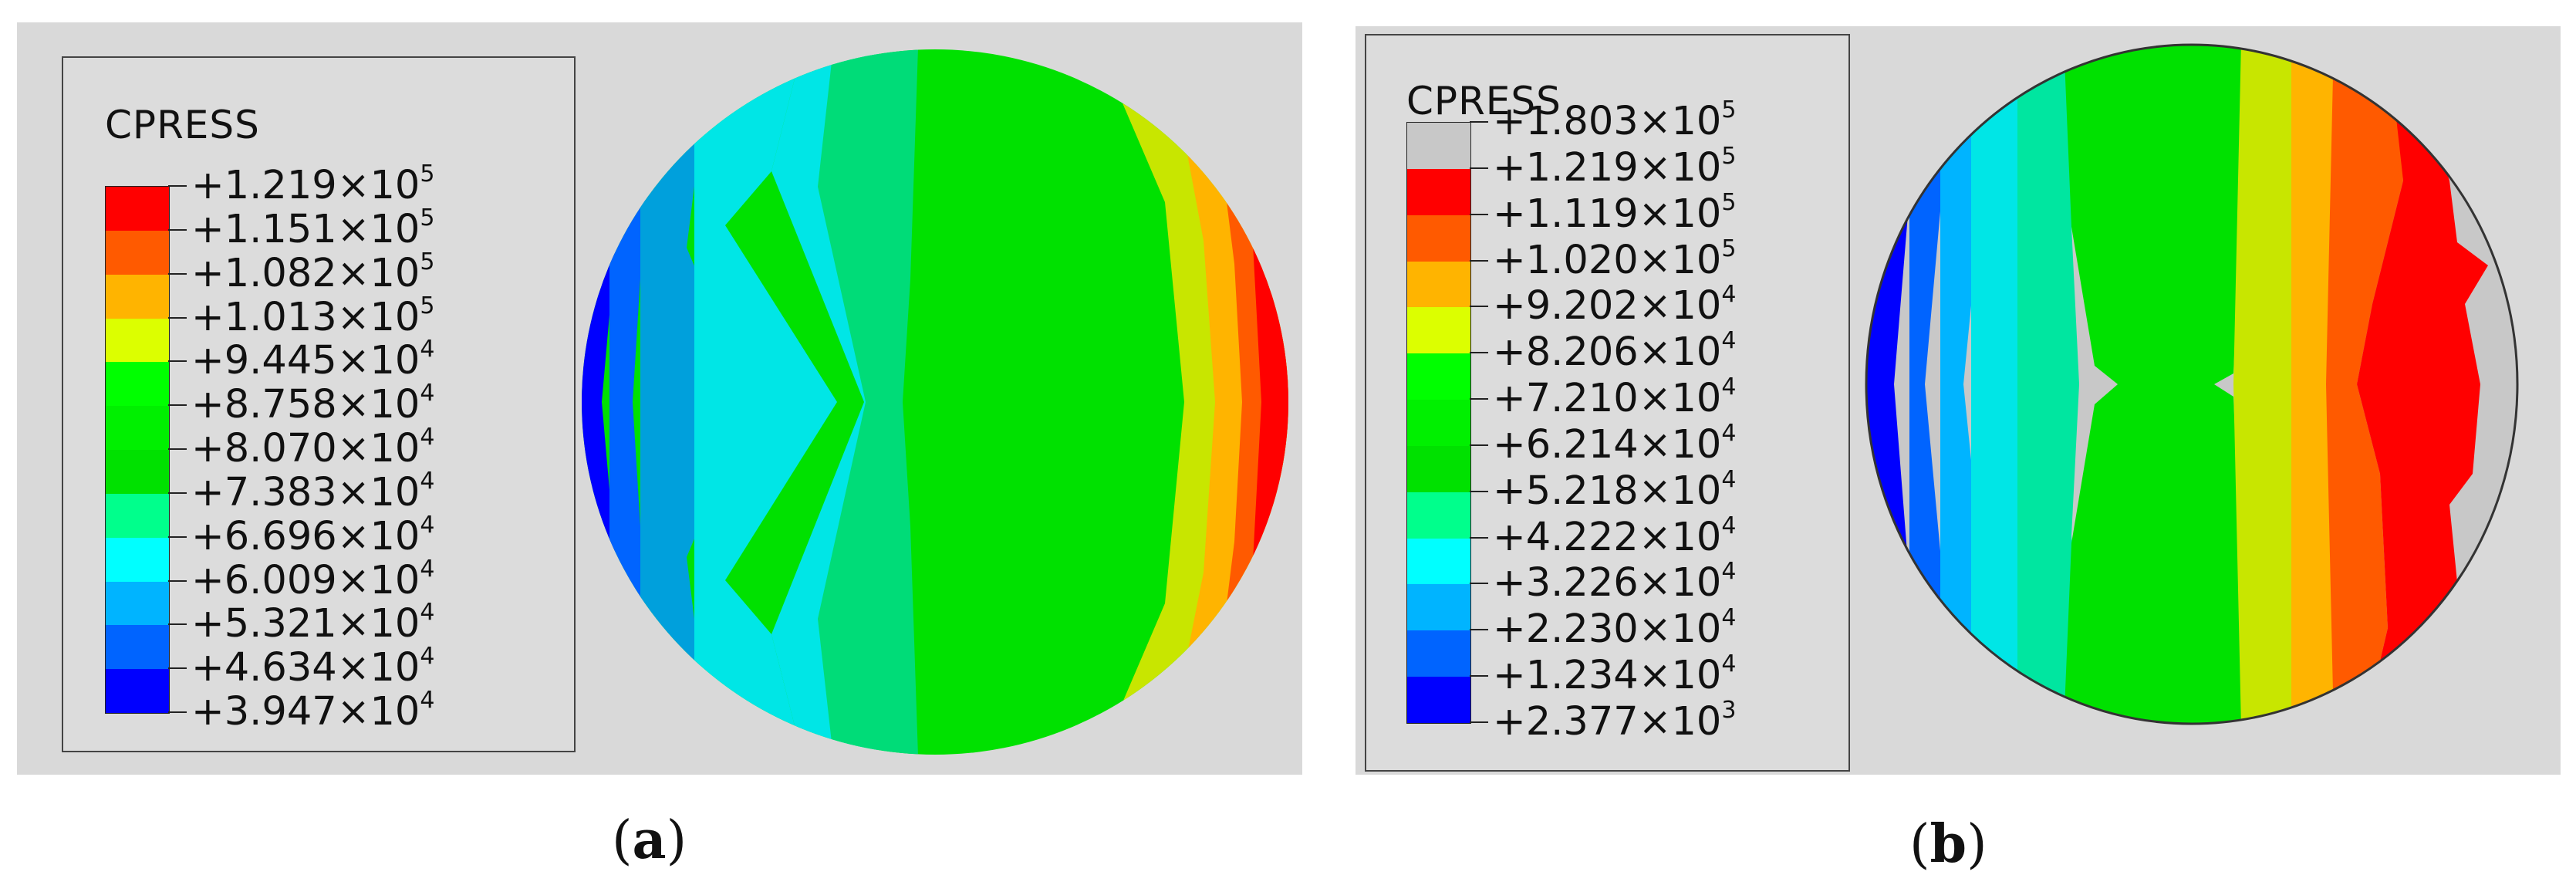  What do you see at coordinates (1483, 101) in the screenshot?
I see `legend-title-b: CPRESS` at bounding box center [1483, 101].